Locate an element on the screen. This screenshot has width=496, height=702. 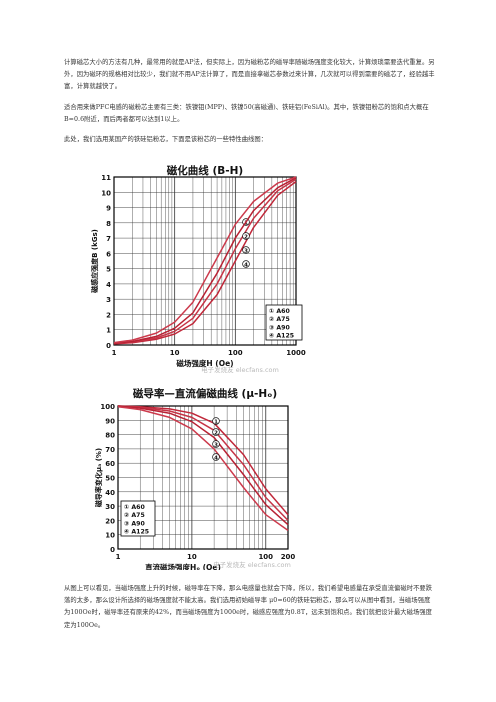
y-tick-label: 11 is located at coordinates (106, 178).